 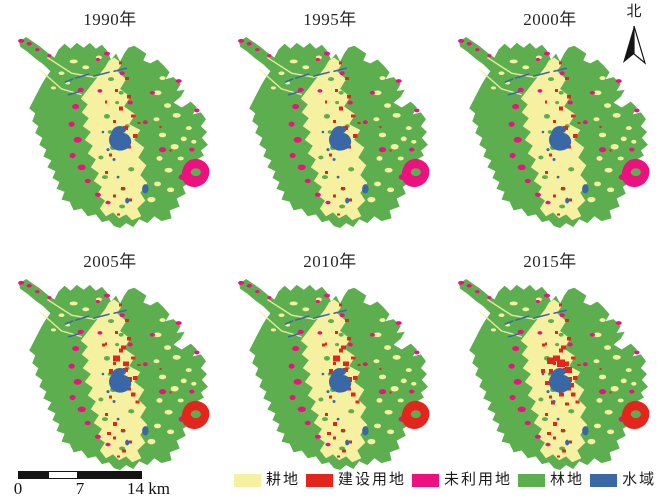 I want to click on legend-item-water: 水域, so click(x=623, y=480).